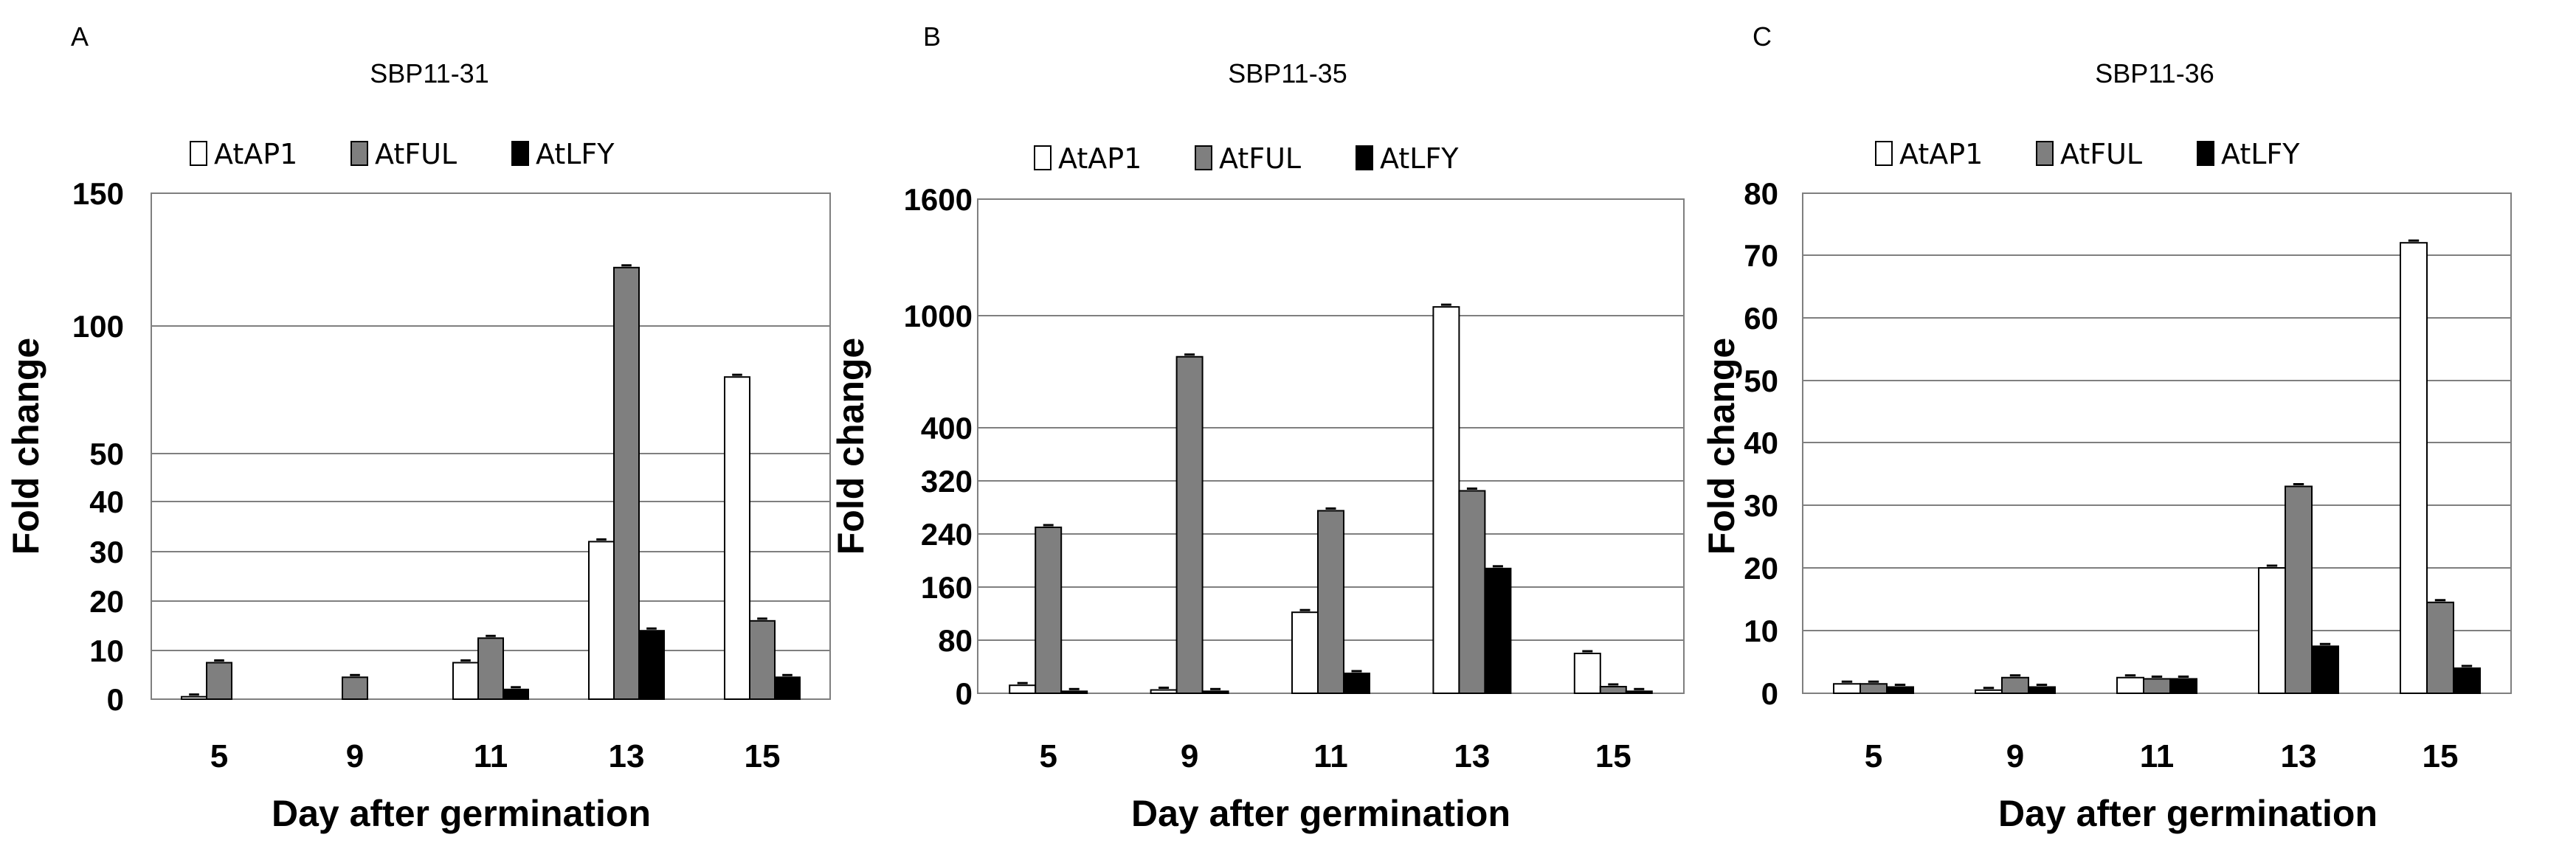 The width and height of the screenshot is (2576, 857). Describe the element at coordinates (947, 534) in the screenshot. I see `y-tick-label: 240` at that location.